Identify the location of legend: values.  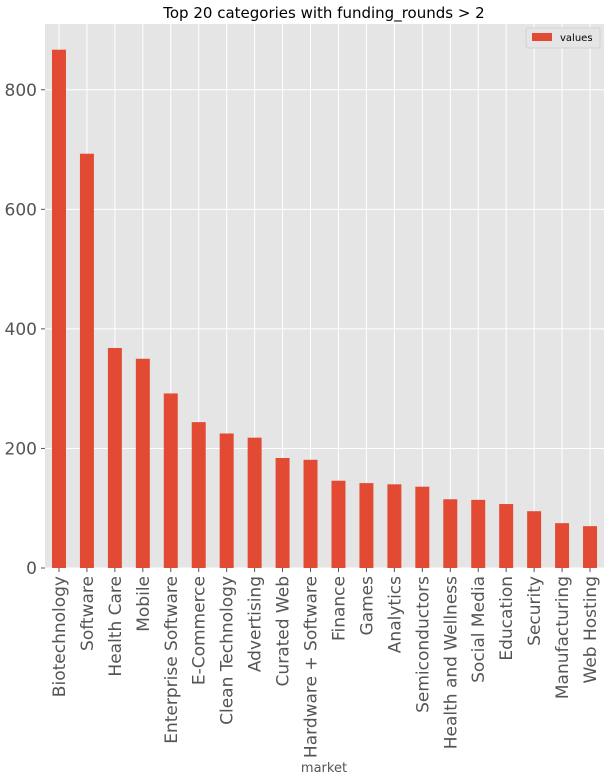
(563, 38).